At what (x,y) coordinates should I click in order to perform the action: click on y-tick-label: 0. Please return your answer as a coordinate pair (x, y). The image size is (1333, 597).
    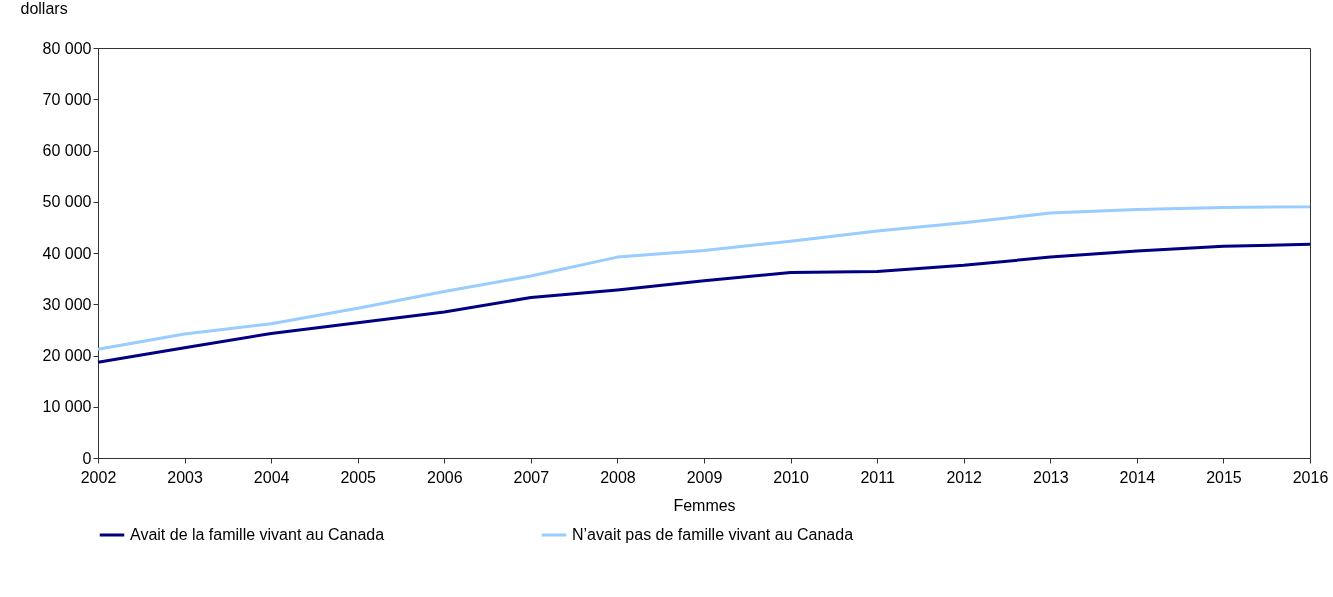
    Looking at the image, I should click on (87, 458).